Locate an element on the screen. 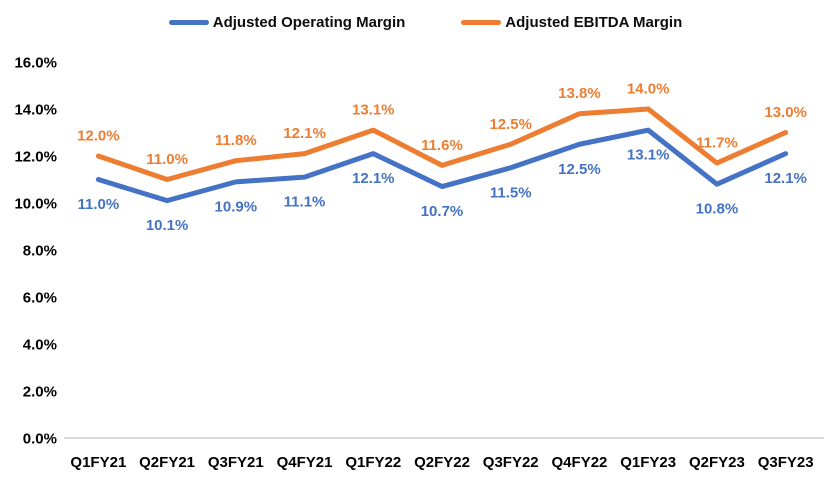 The image size is (831, 480). y-tick-label: 4.0% is located at coordinates (40, 345).